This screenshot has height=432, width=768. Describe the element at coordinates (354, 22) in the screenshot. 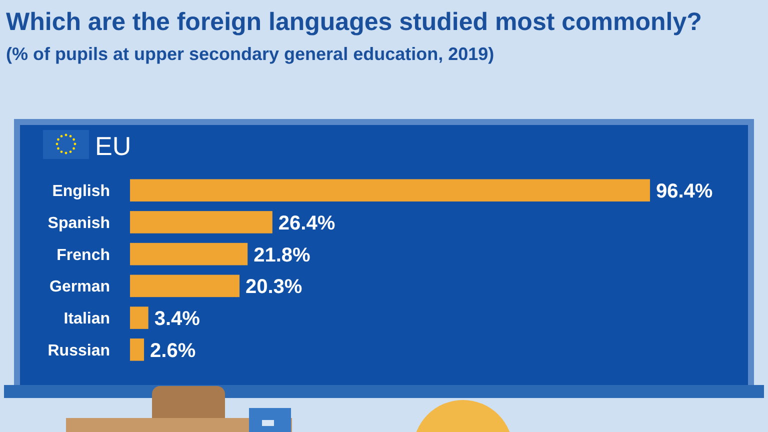

I see `chart-title: Which are the foreign languages studied most commonly?` at that location.